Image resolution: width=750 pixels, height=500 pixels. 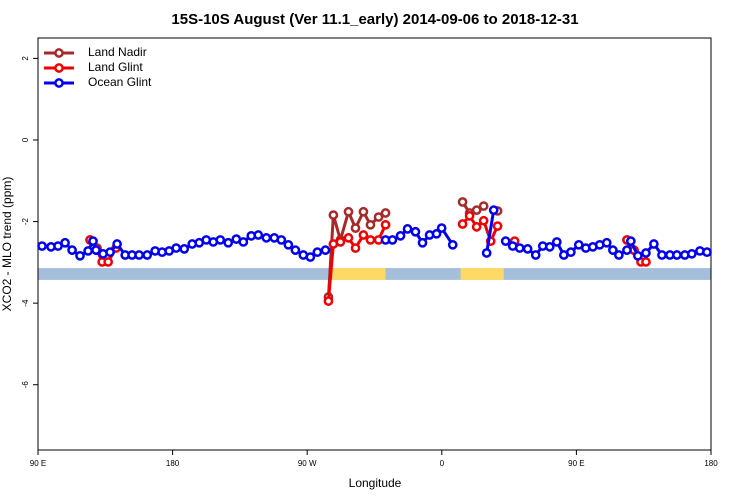 What do you see at coordinates (375, 483) in the screenshot?
I see `x-axis-label: Longitude` at bounding box center [375, 483].